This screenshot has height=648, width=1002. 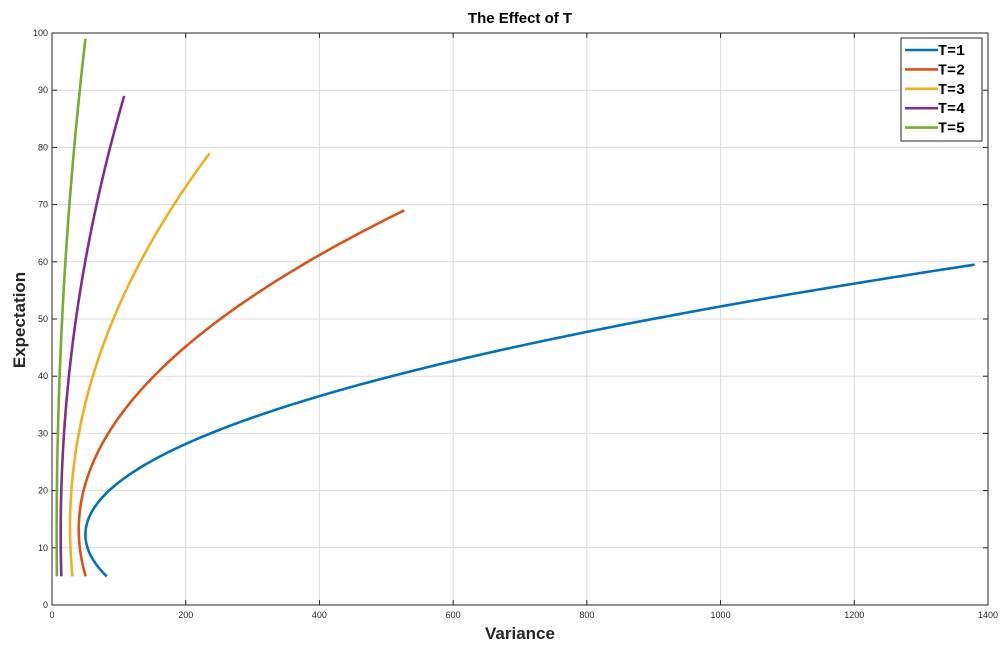 I want to click on y-tick-label: 40, so click(x=43, y=376).